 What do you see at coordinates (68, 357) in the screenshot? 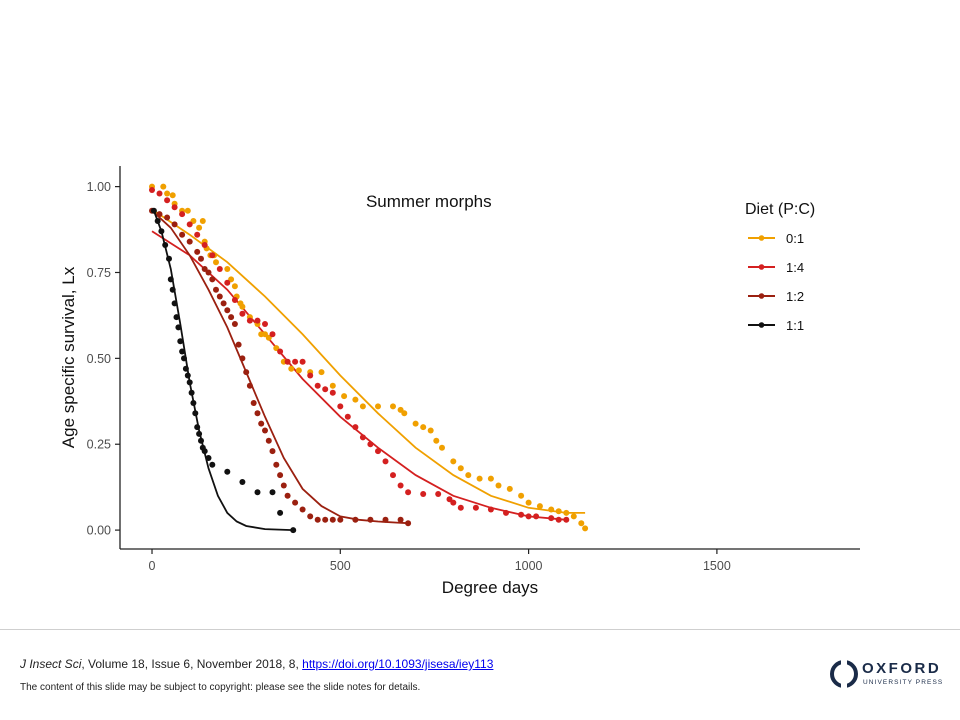
I see `y-axis-title: Age specific survival, Lx` at bounding box center [68, 357].